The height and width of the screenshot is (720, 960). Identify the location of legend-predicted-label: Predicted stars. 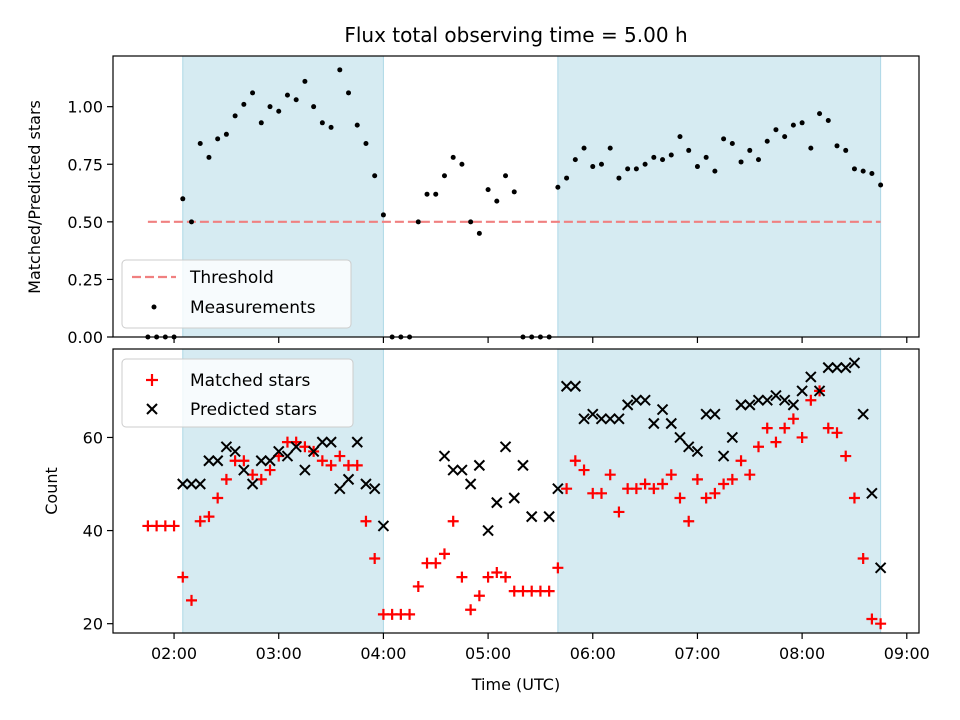
(253, 410).